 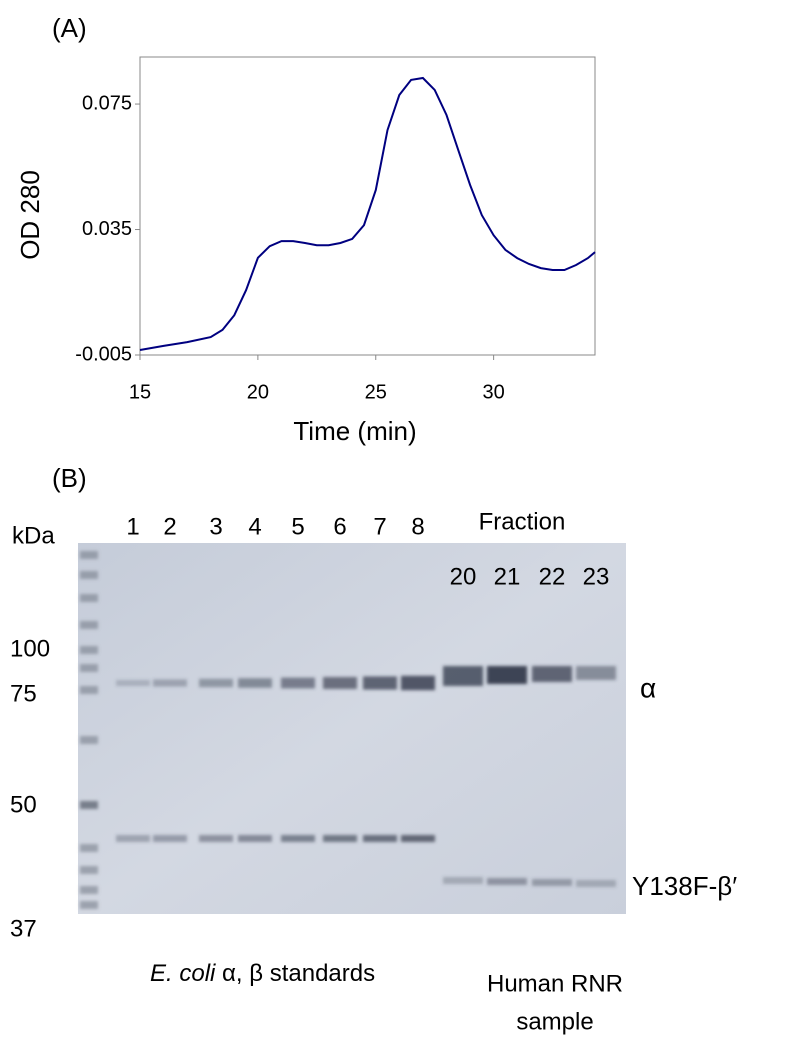 I want to click on lane-label: 7, so click(x=379, y=526).